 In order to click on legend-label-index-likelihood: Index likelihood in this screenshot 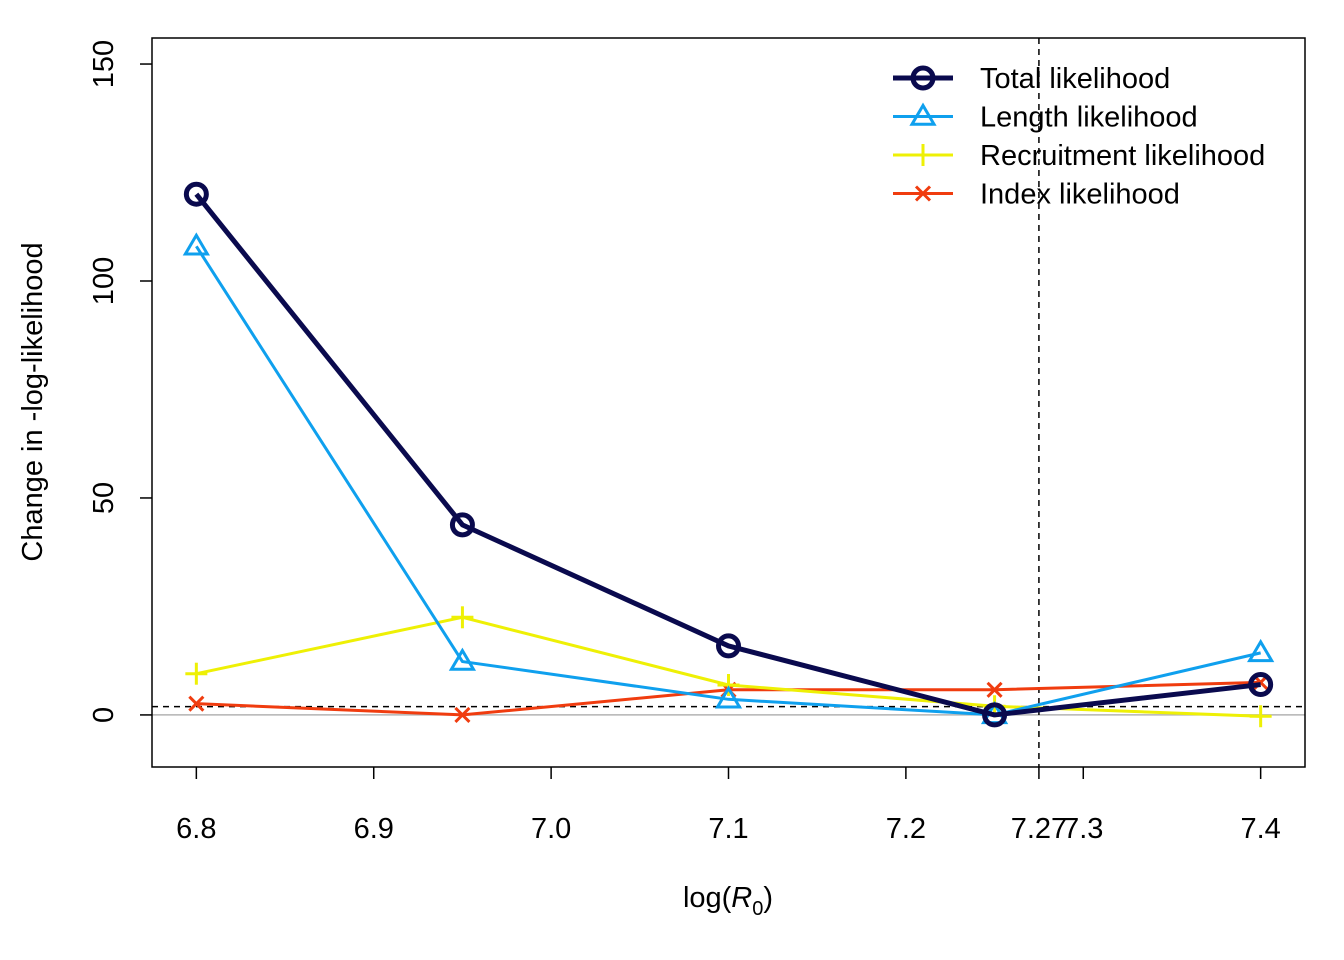, I will do `click(1080, 195)`.